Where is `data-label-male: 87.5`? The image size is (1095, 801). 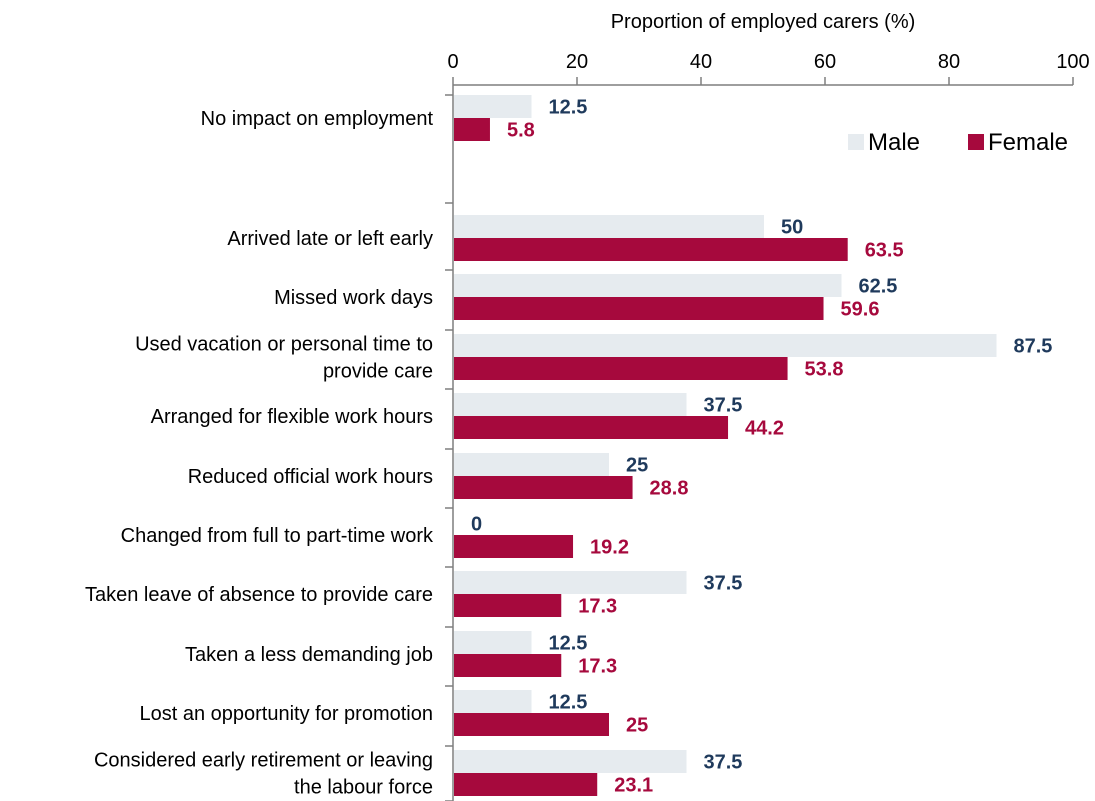
data-label-male: 87.5 is located at coordinates (1033, 347).